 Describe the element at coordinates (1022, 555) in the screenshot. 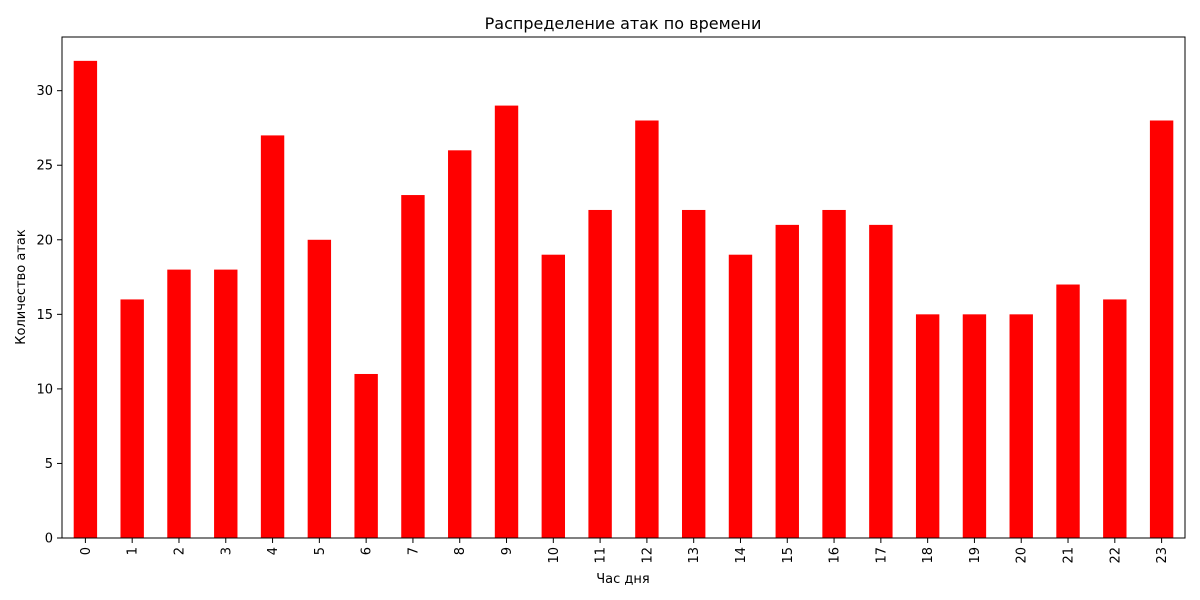

I see `x-tick-label: 20` at that location.